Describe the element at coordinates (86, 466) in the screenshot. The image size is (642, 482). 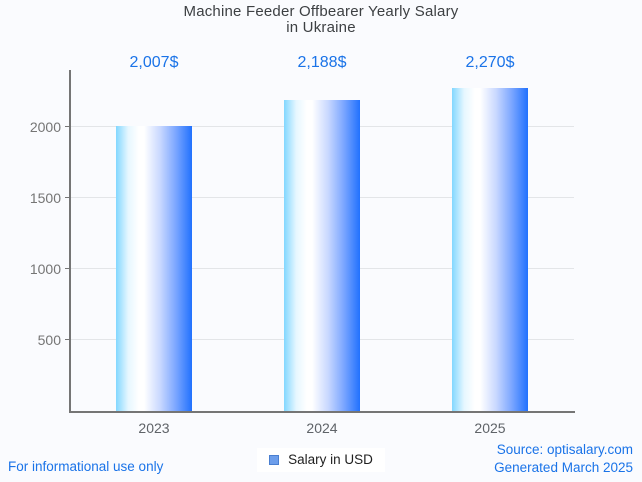
I see `disclaimer-text: For informational use only` at that location.